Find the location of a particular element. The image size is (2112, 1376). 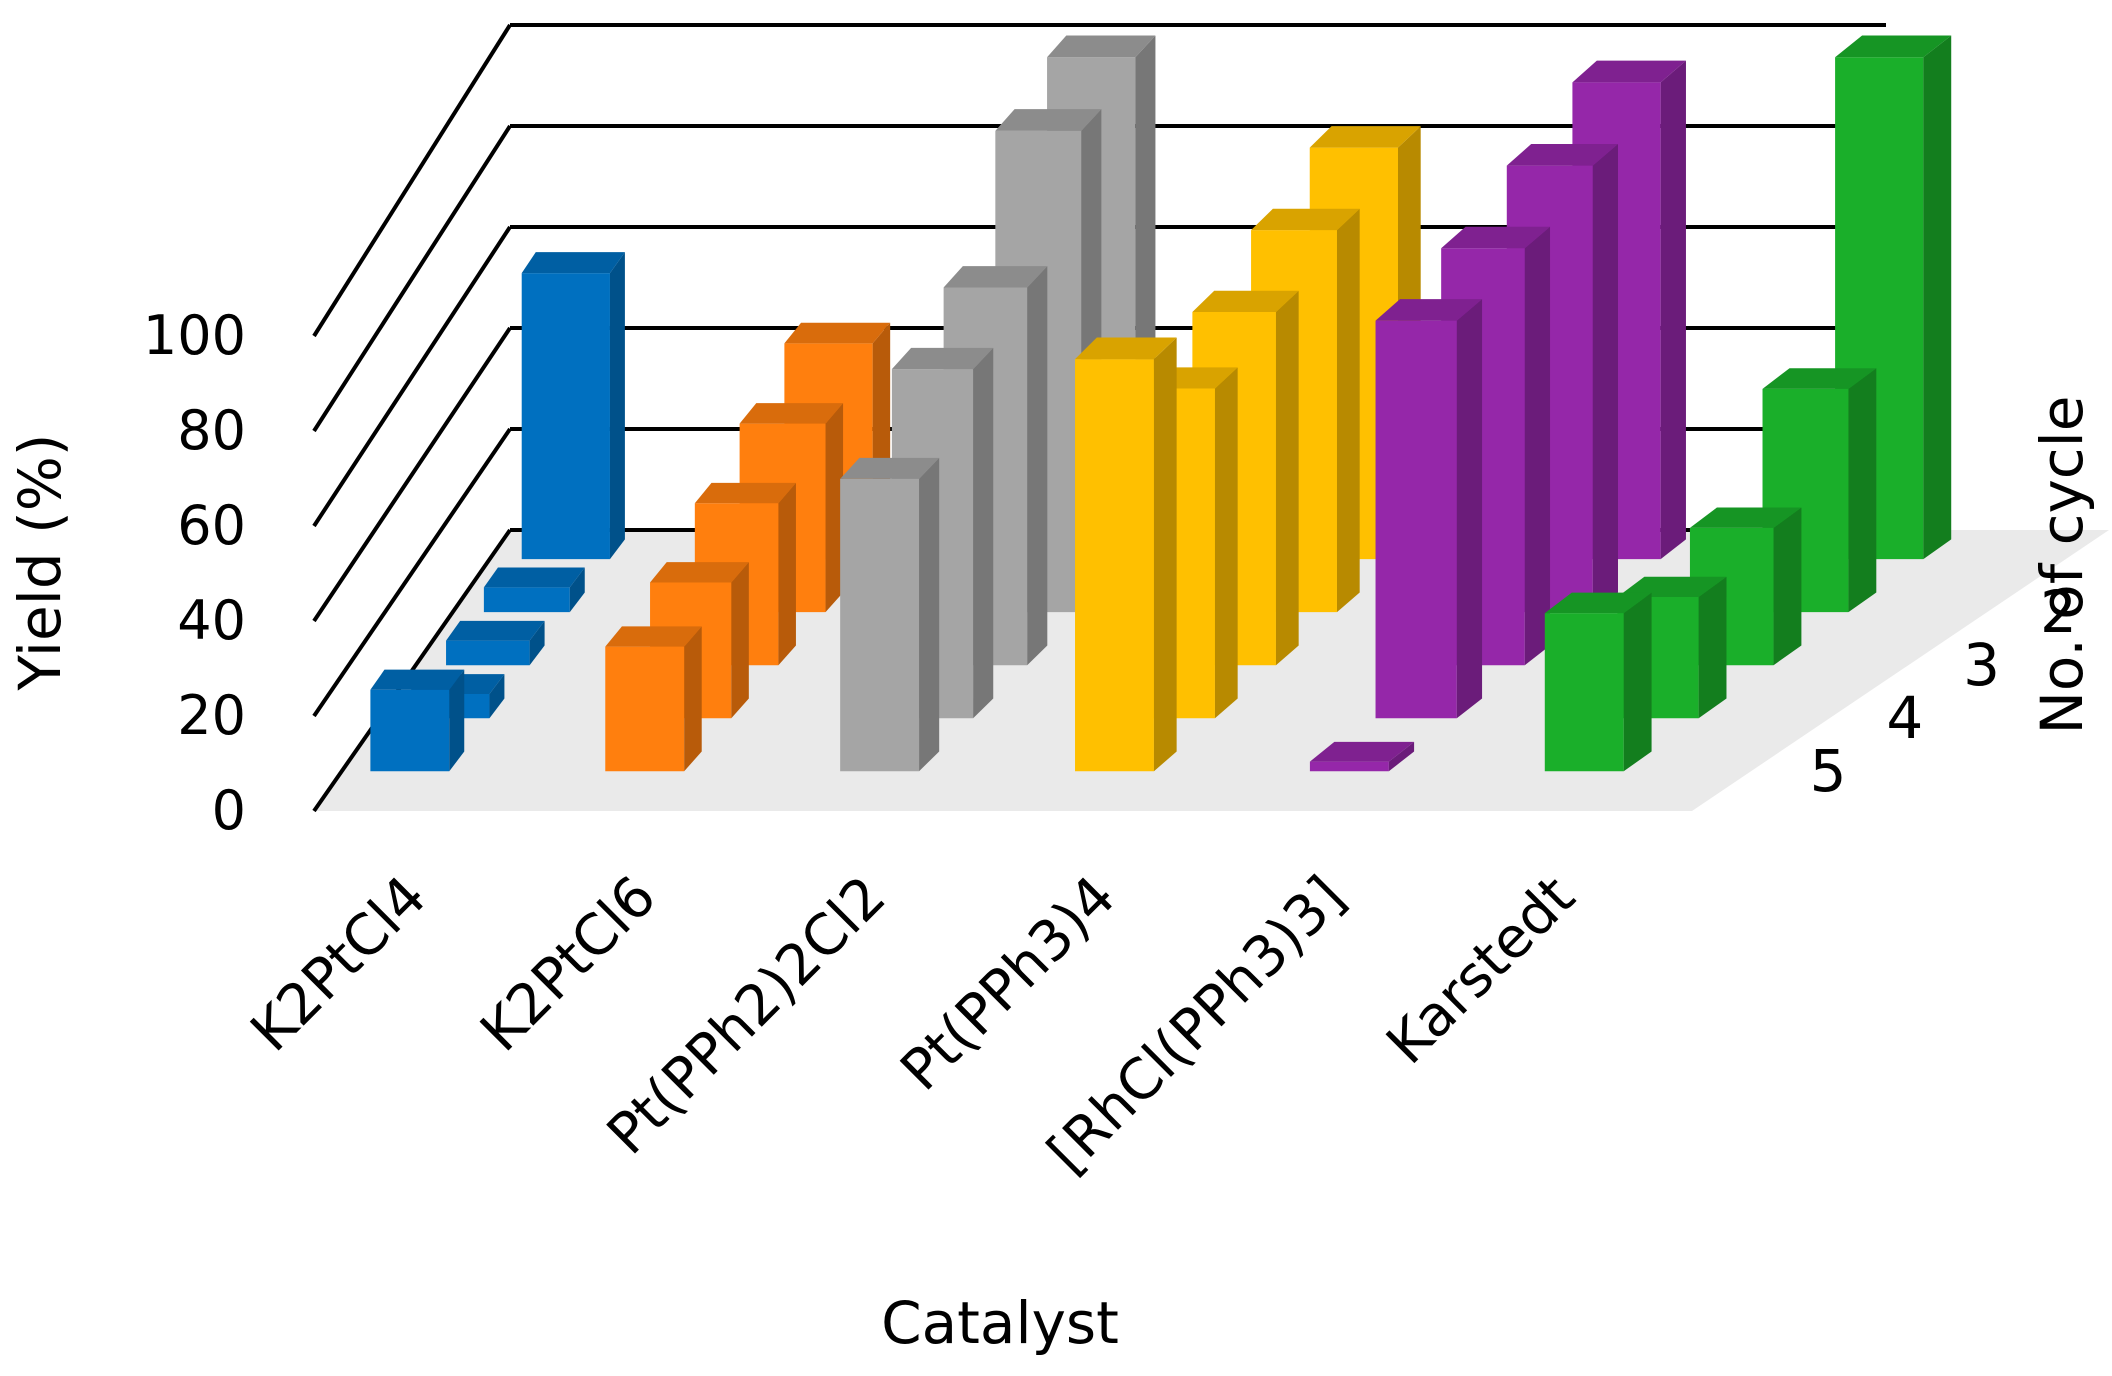

bar-Pt(PPh2)2Cl2-cycle-5 is located at coordinates (890, 614).